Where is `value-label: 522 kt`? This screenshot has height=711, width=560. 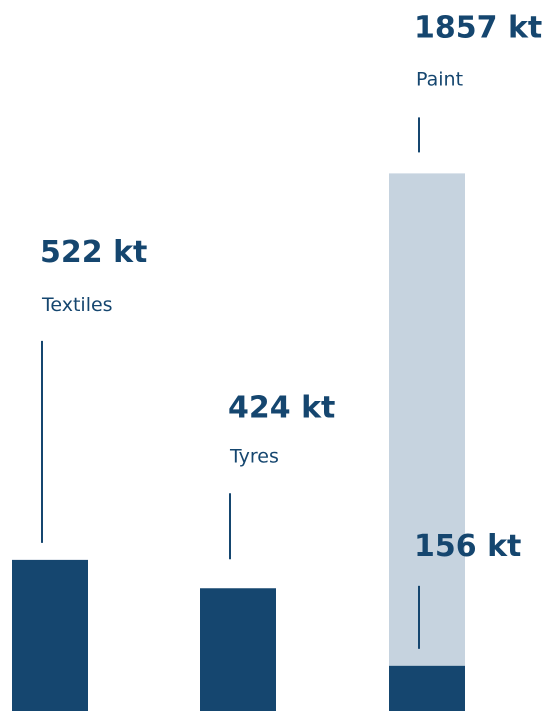
value-label: 522 kt is located at coordinates (93, 252).